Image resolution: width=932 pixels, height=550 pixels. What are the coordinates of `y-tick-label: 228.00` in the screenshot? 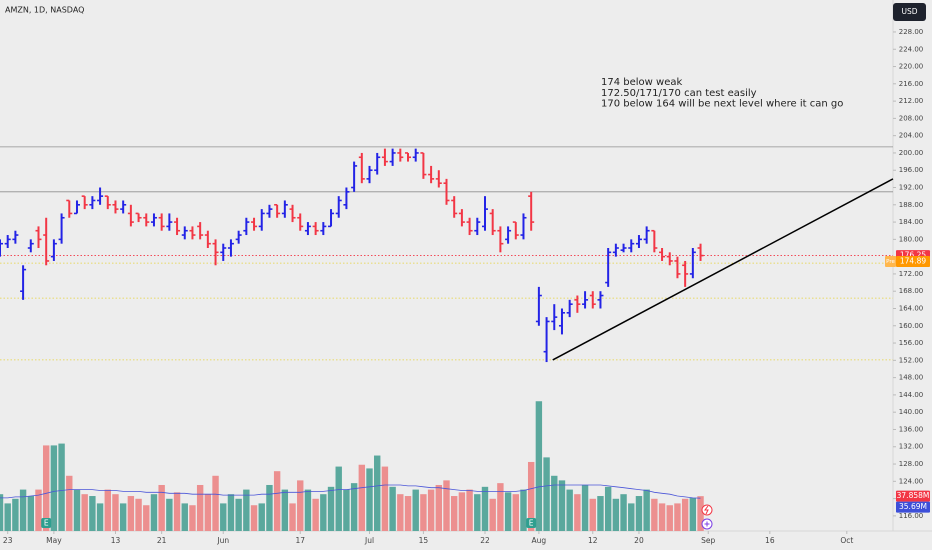 It's located at (911, 32).